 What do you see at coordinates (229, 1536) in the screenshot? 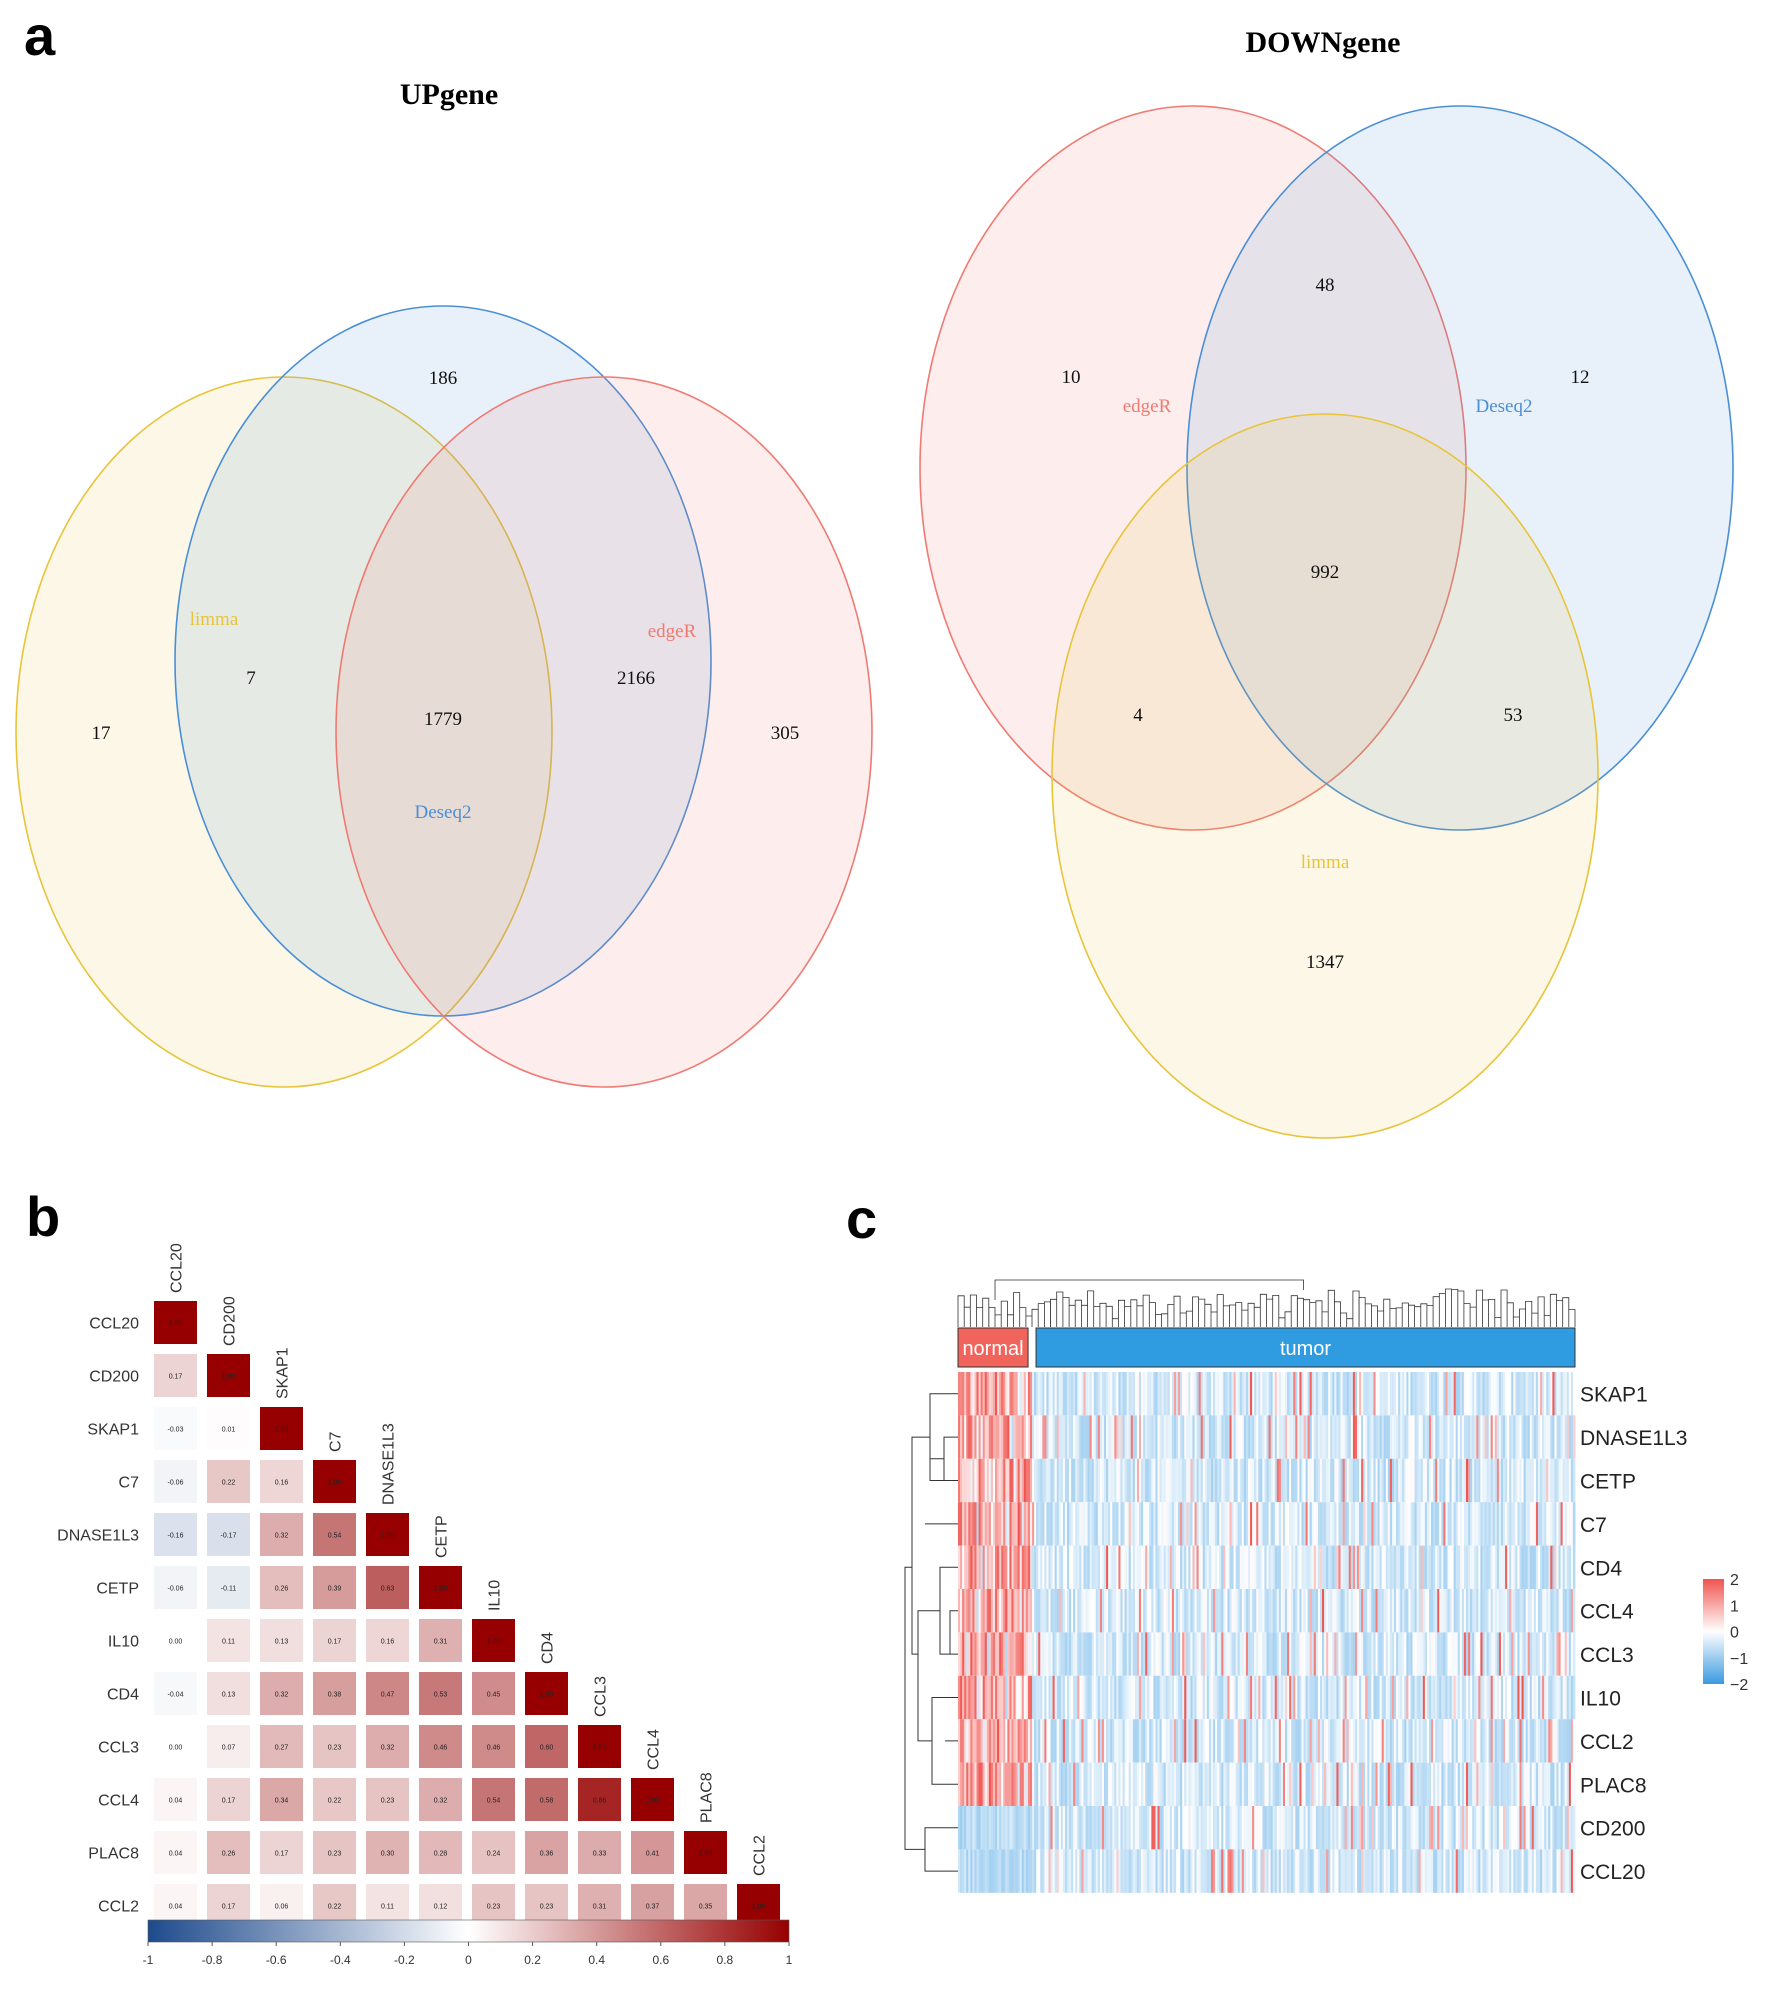
I see `corr-cell-value: -0.17` at bounding box center [229, 1536].